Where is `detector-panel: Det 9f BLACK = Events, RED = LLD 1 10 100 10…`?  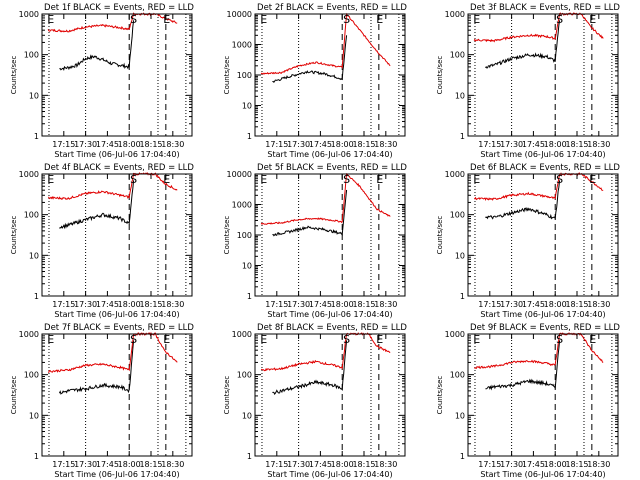 detector-panel: Det 9f BLACK = Events, RED = LLD 1 10 100 10… is located at coordinates (528, 401).